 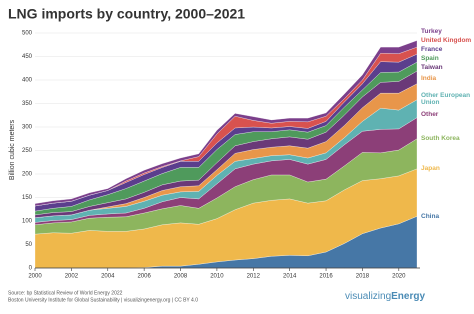 What do you see at coordinates (12, 149) in the screenshot?
I see `y-axis-label: Billion cubic meters` at bounding box center [12, 149].